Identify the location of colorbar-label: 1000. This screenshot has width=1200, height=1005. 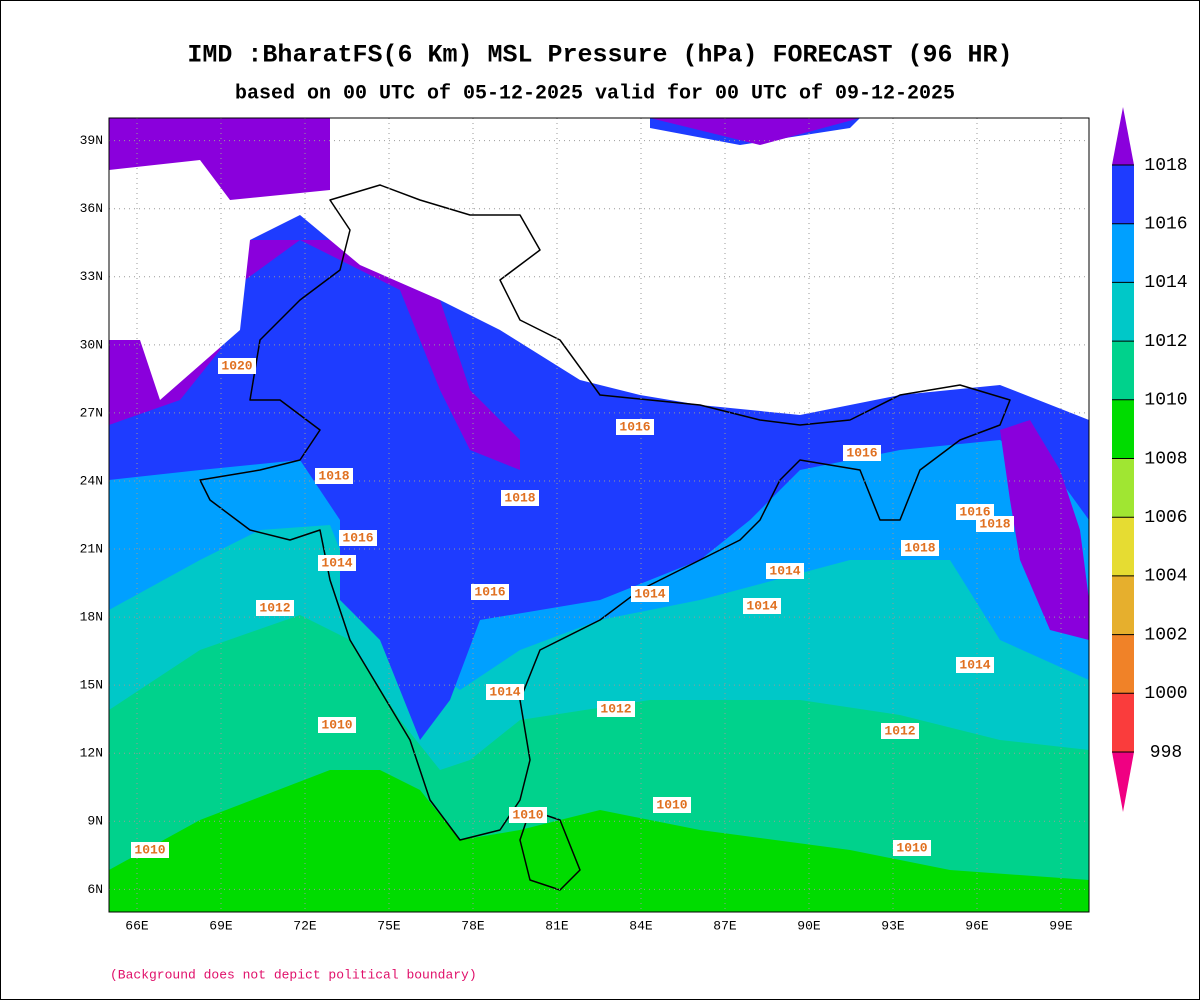
(1165, 694).